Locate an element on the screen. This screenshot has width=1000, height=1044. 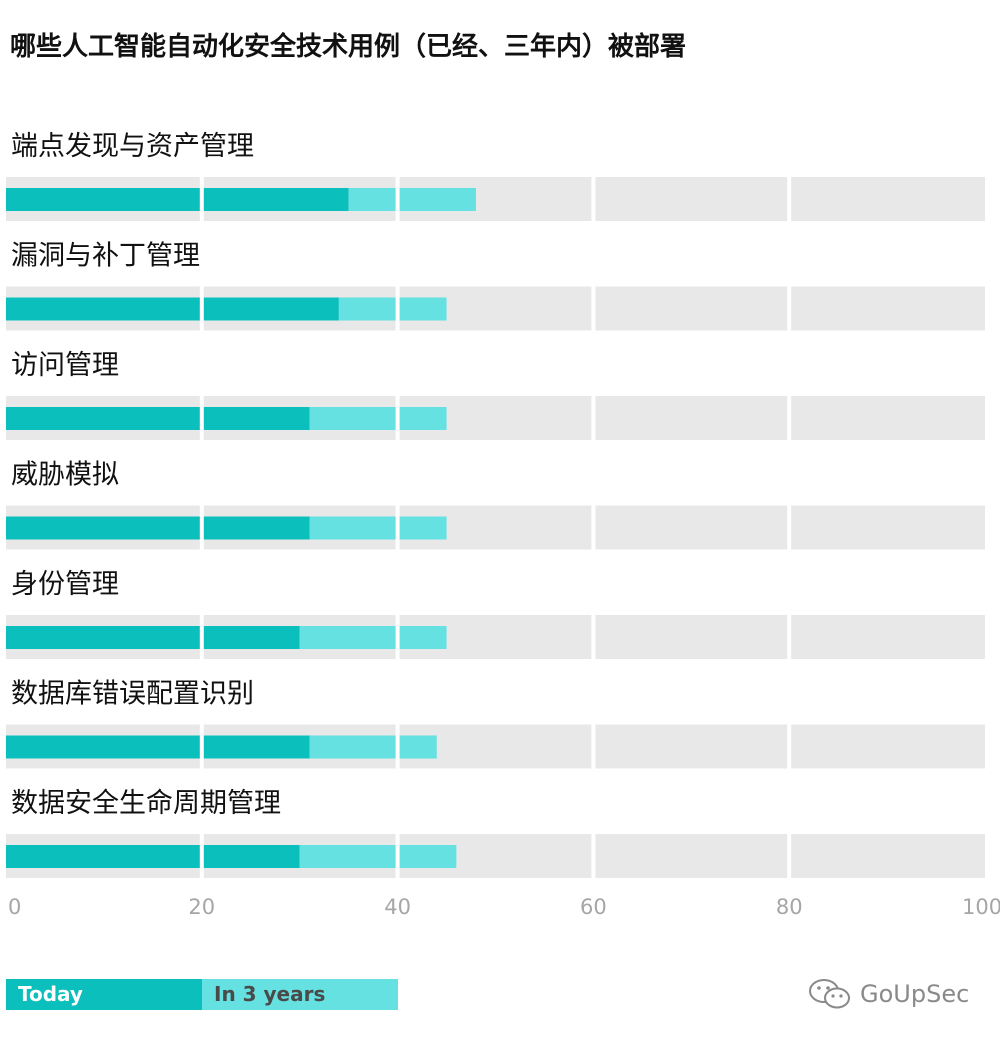
chart-title: 哪些人工智能自动化安全技术用例（已经、三年内）被部署 is located at coordinates (348, 47).